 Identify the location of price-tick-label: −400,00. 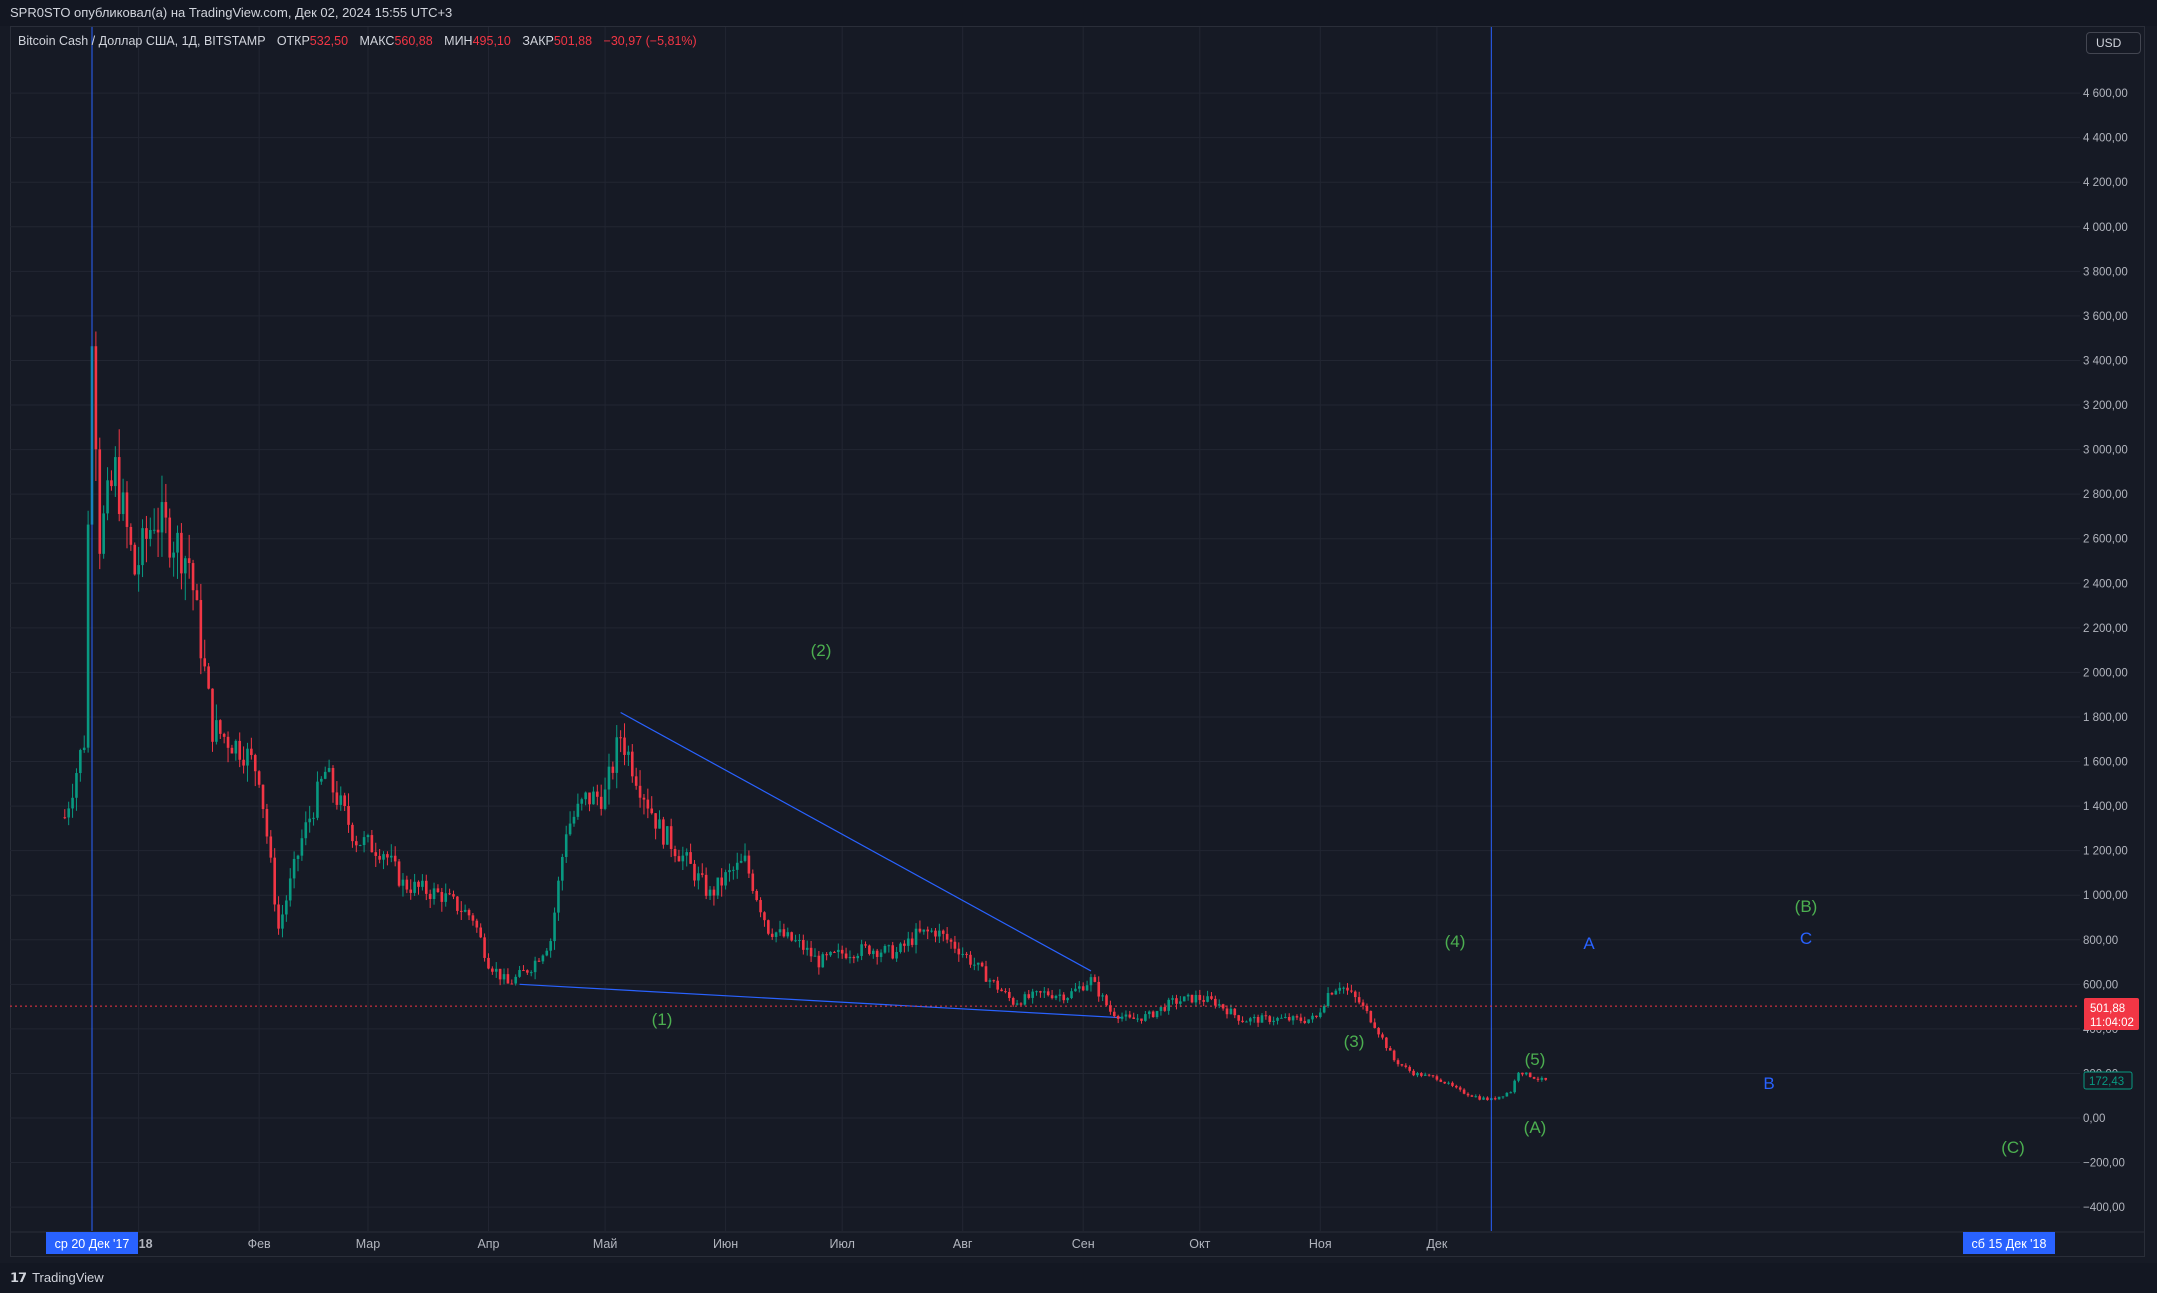
(2104, 1208).